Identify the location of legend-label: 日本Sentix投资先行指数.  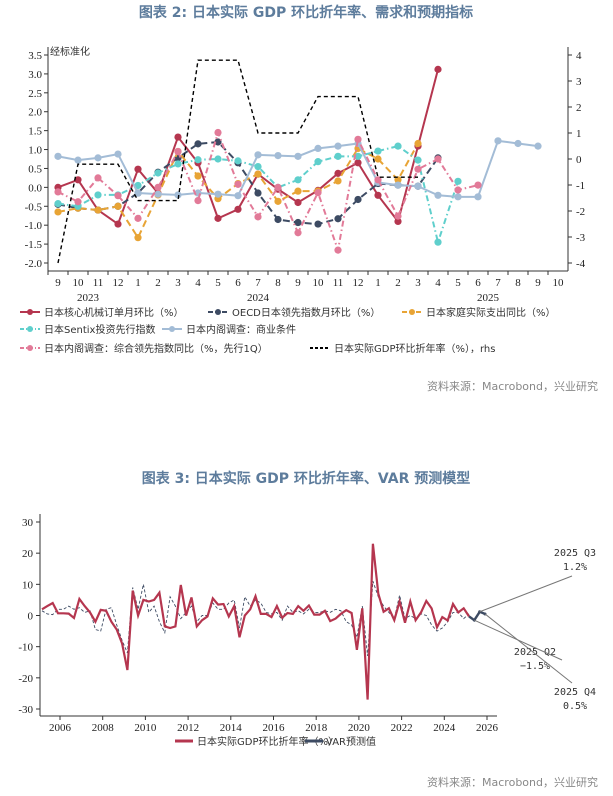
(99, 329).